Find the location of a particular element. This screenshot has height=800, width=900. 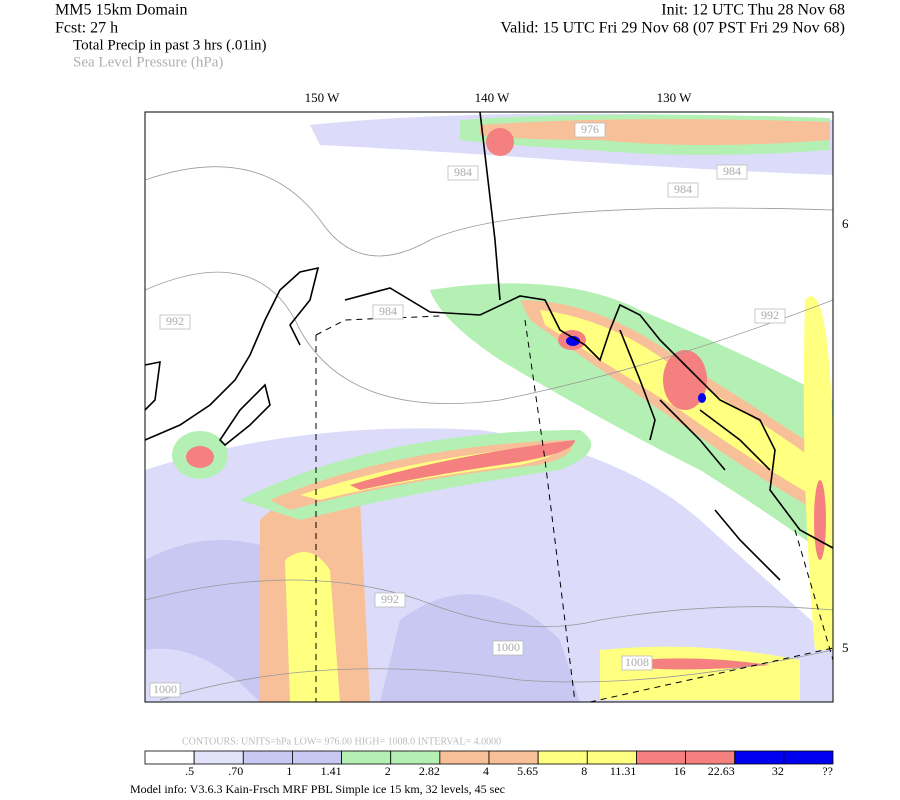

longitude-label: 130 W is located at coordinates (675, 97).